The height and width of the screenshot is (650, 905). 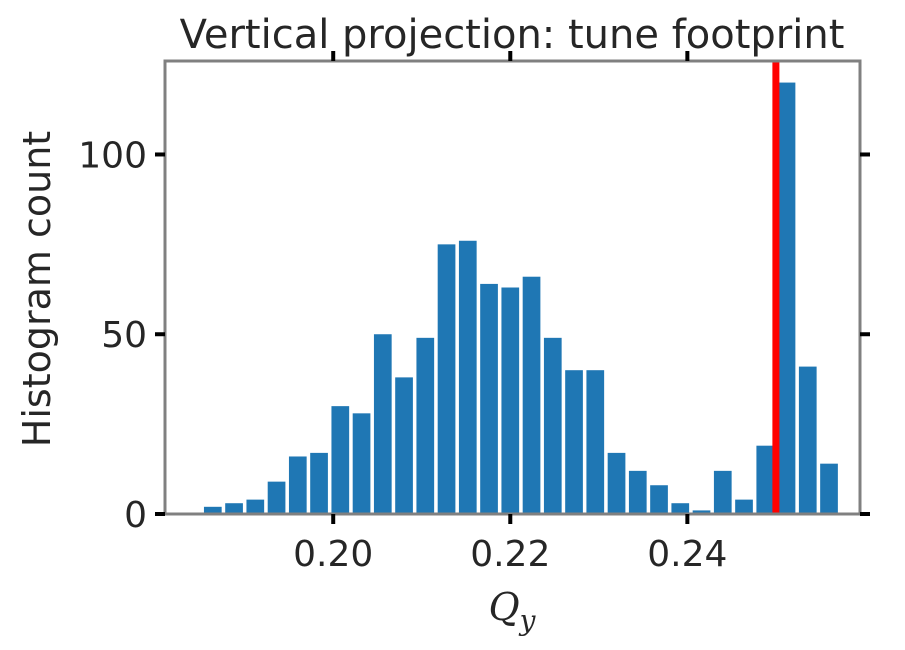 What do you see at coordinates (124, 335) in the screenshot?
I see `y-tick-label-1: 50` at bounding box center [124, 335].